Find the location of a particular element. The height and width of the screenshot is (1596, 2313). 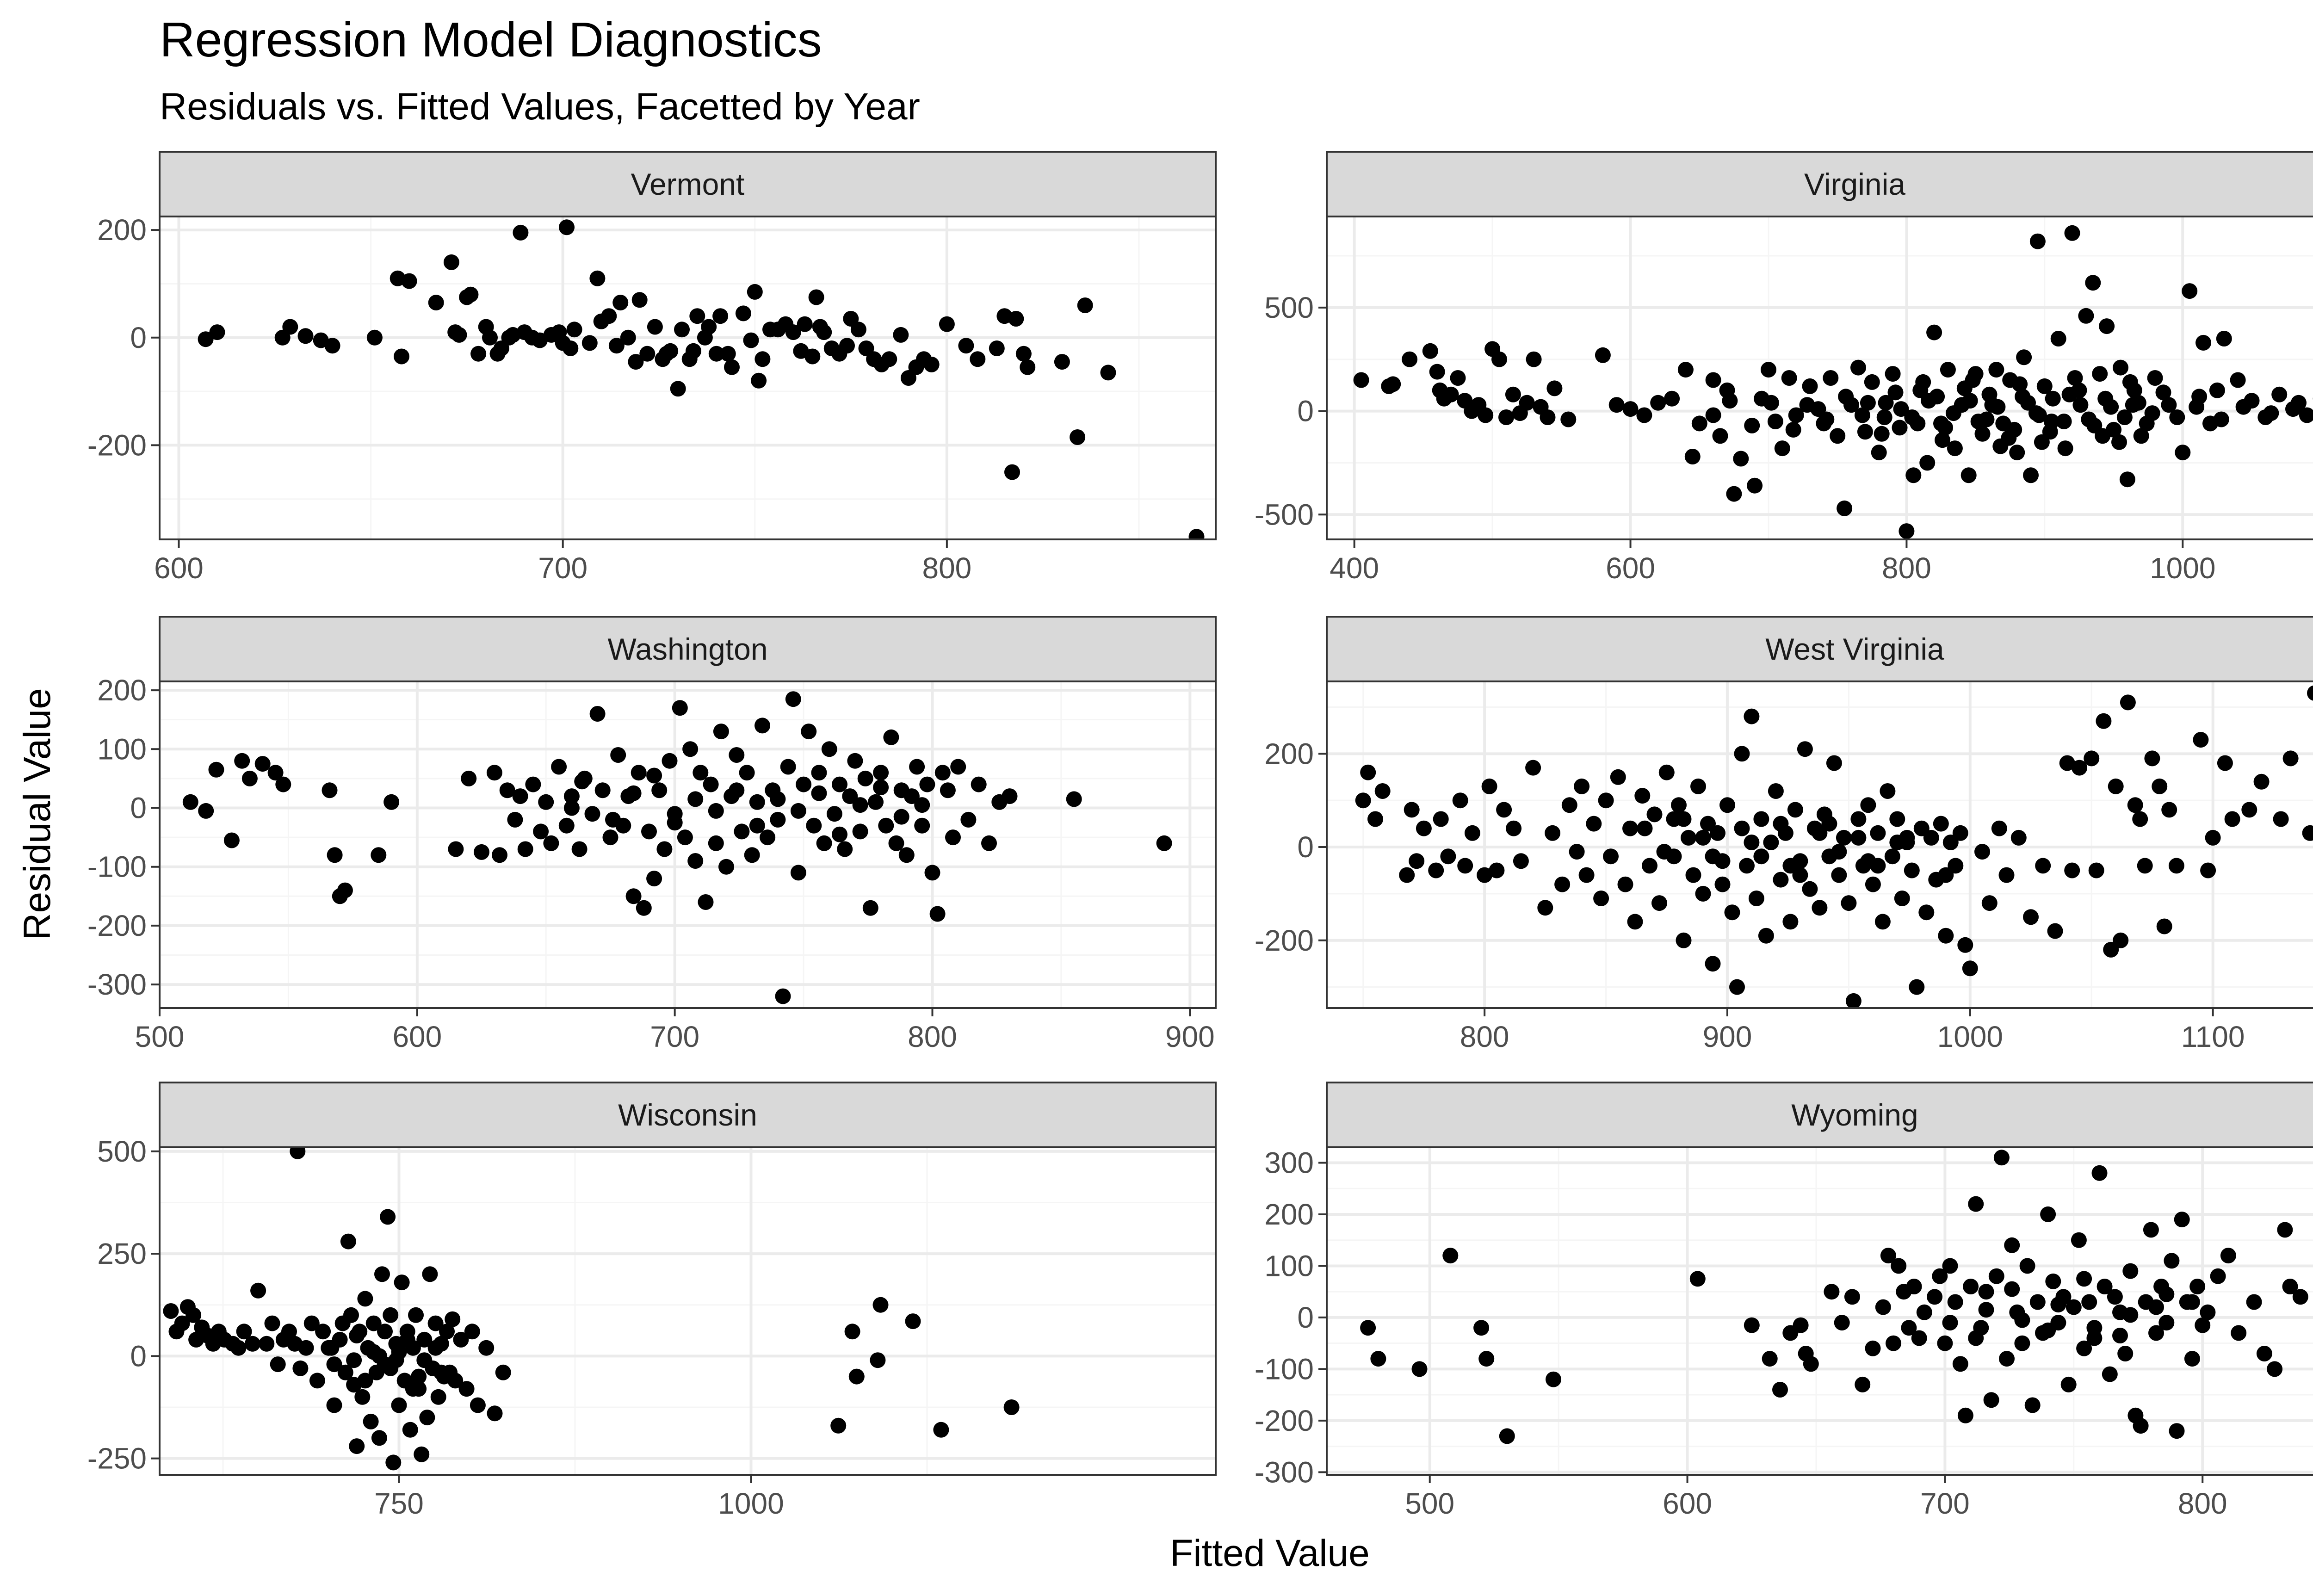

x-tick-label: 750 is located at coordinates (399, 1503).